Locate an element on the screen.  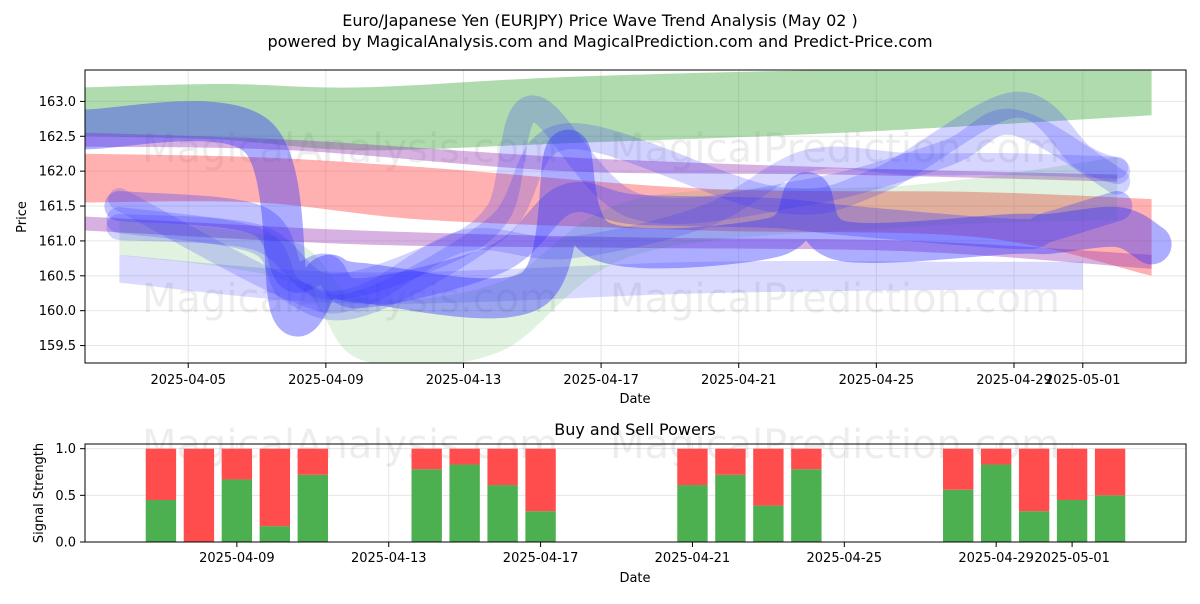
signal-y-tick-label-1: 0.5 is located at coordinates (65, 496).